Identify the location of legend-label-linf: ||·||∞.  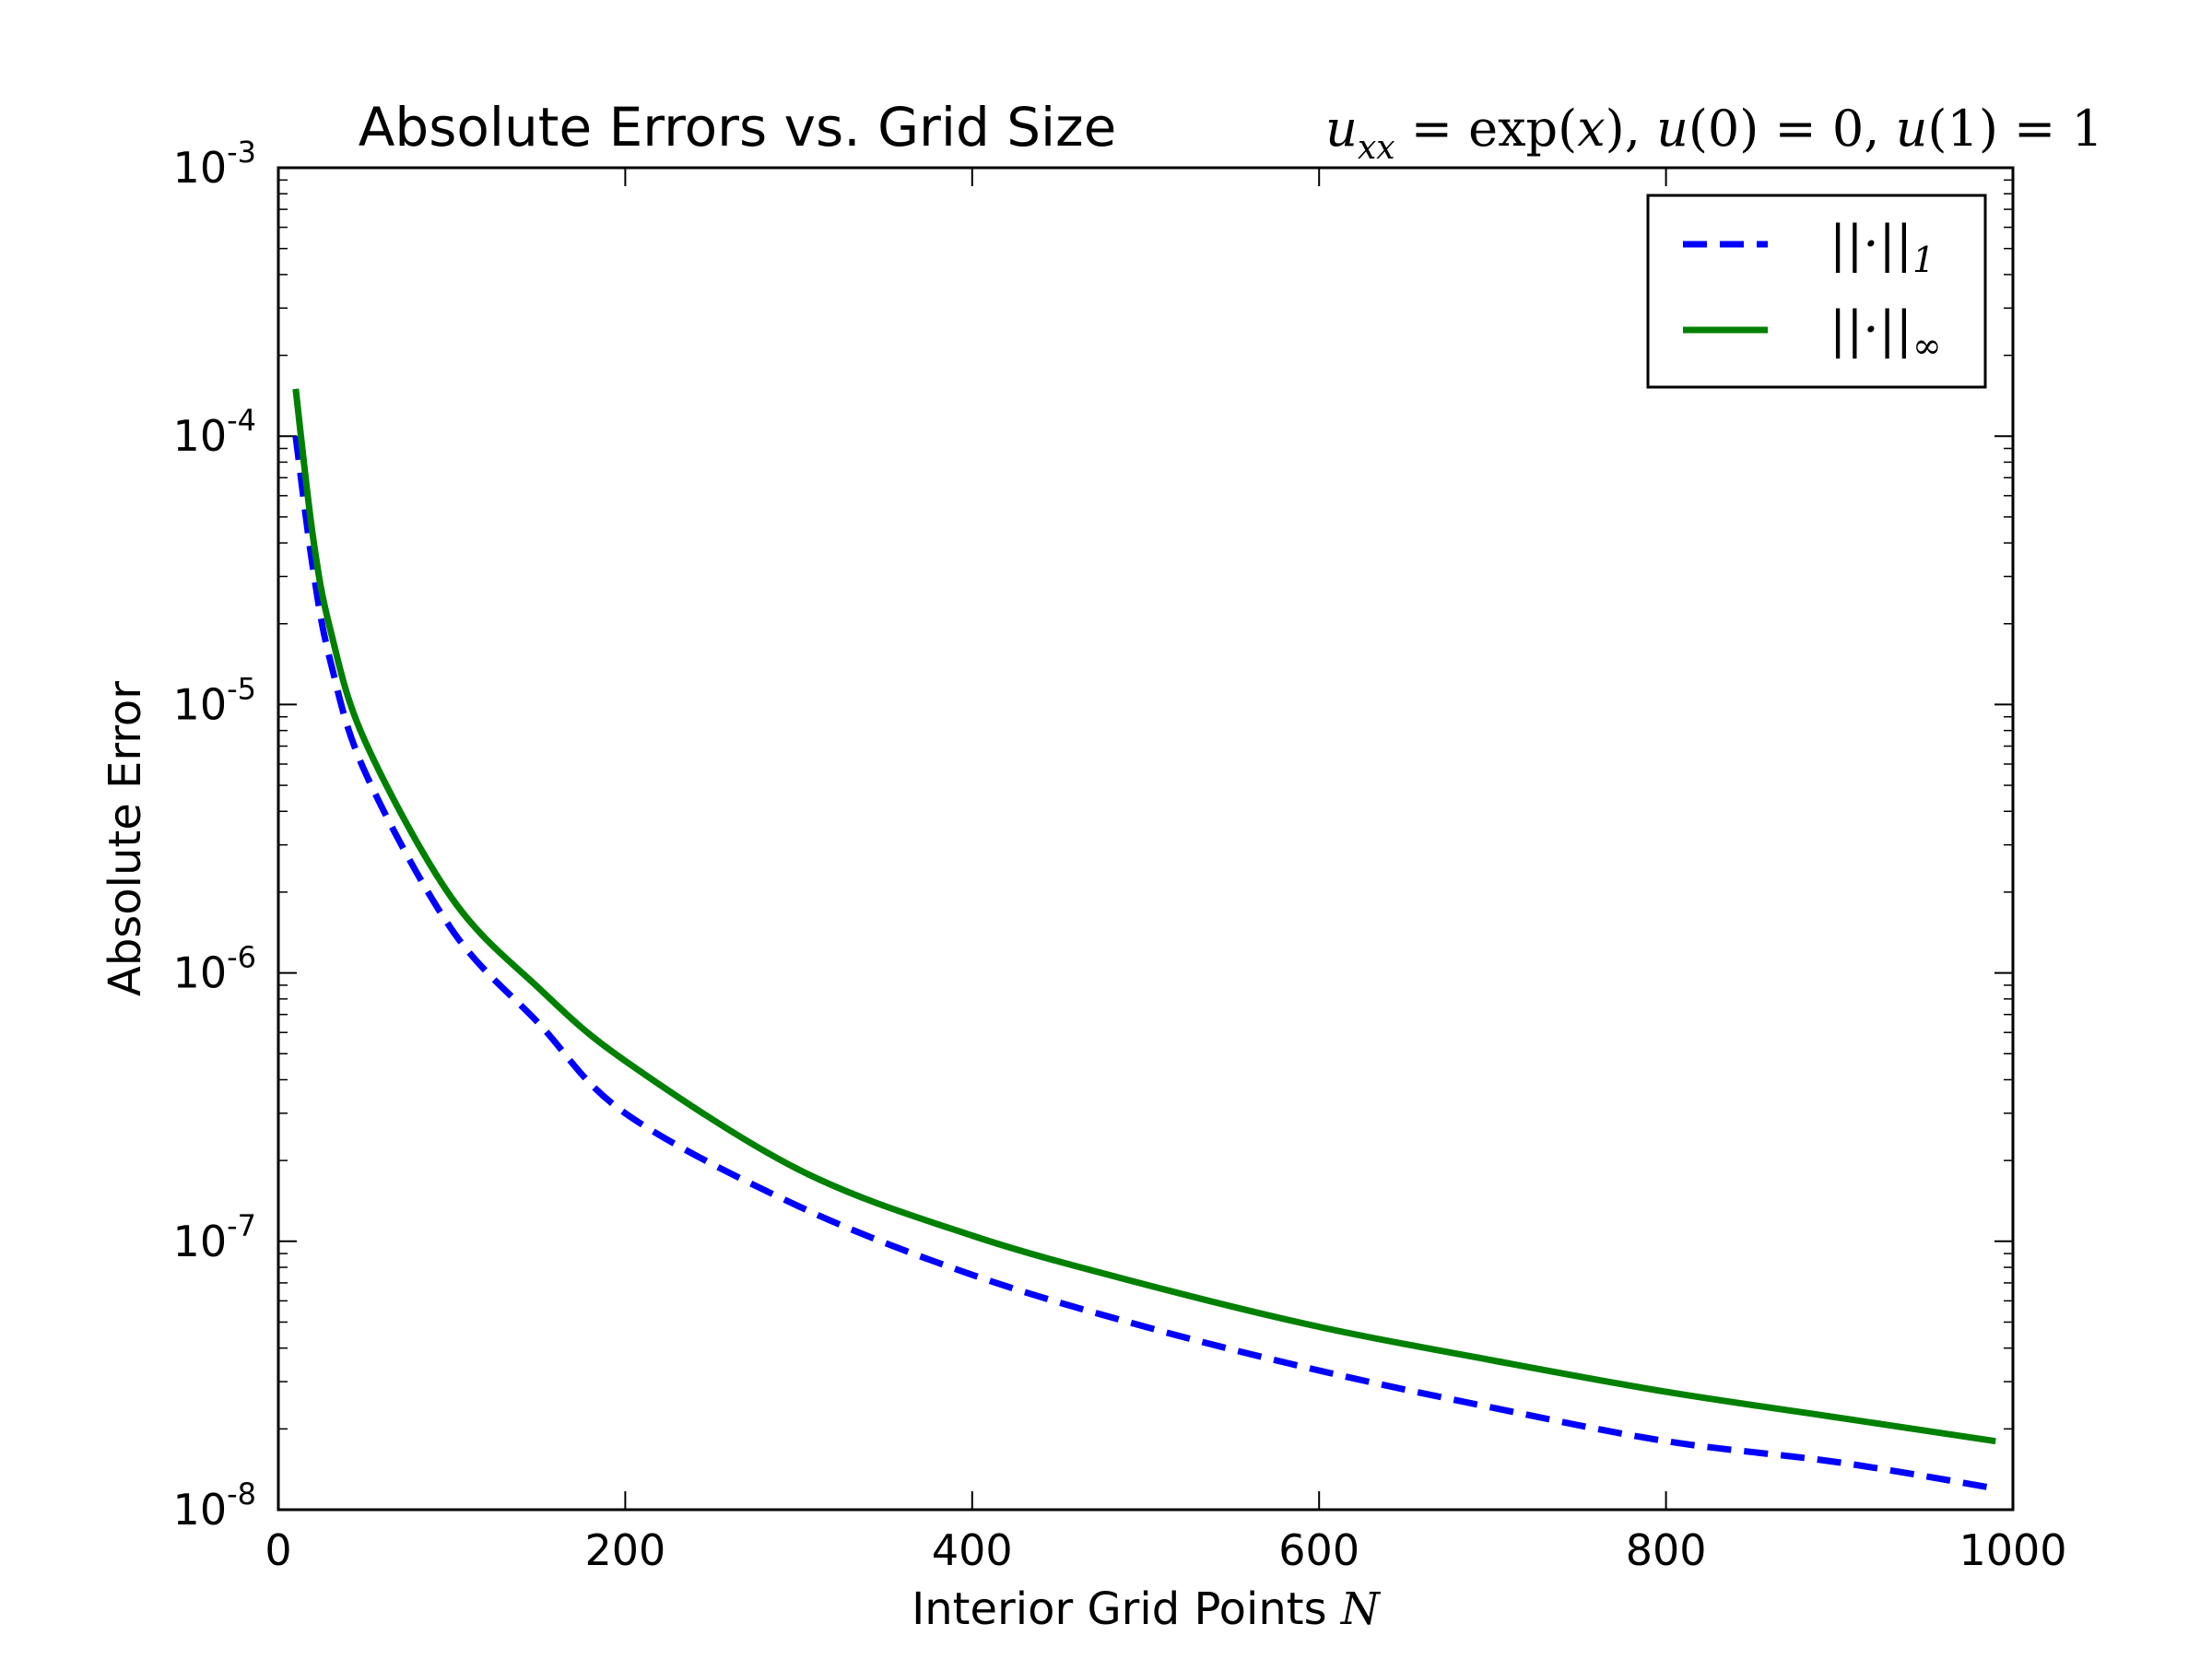
(1886, 333).